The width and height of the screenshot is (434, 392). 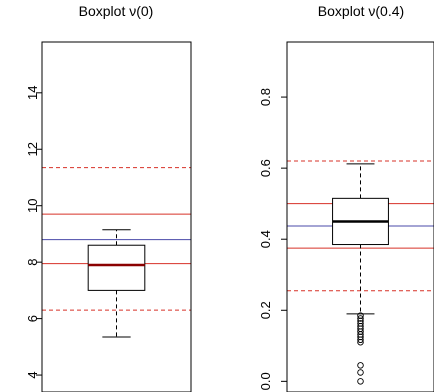 I want to click on chart-title: Boxplot ν(0), so click(x=116, y=11).